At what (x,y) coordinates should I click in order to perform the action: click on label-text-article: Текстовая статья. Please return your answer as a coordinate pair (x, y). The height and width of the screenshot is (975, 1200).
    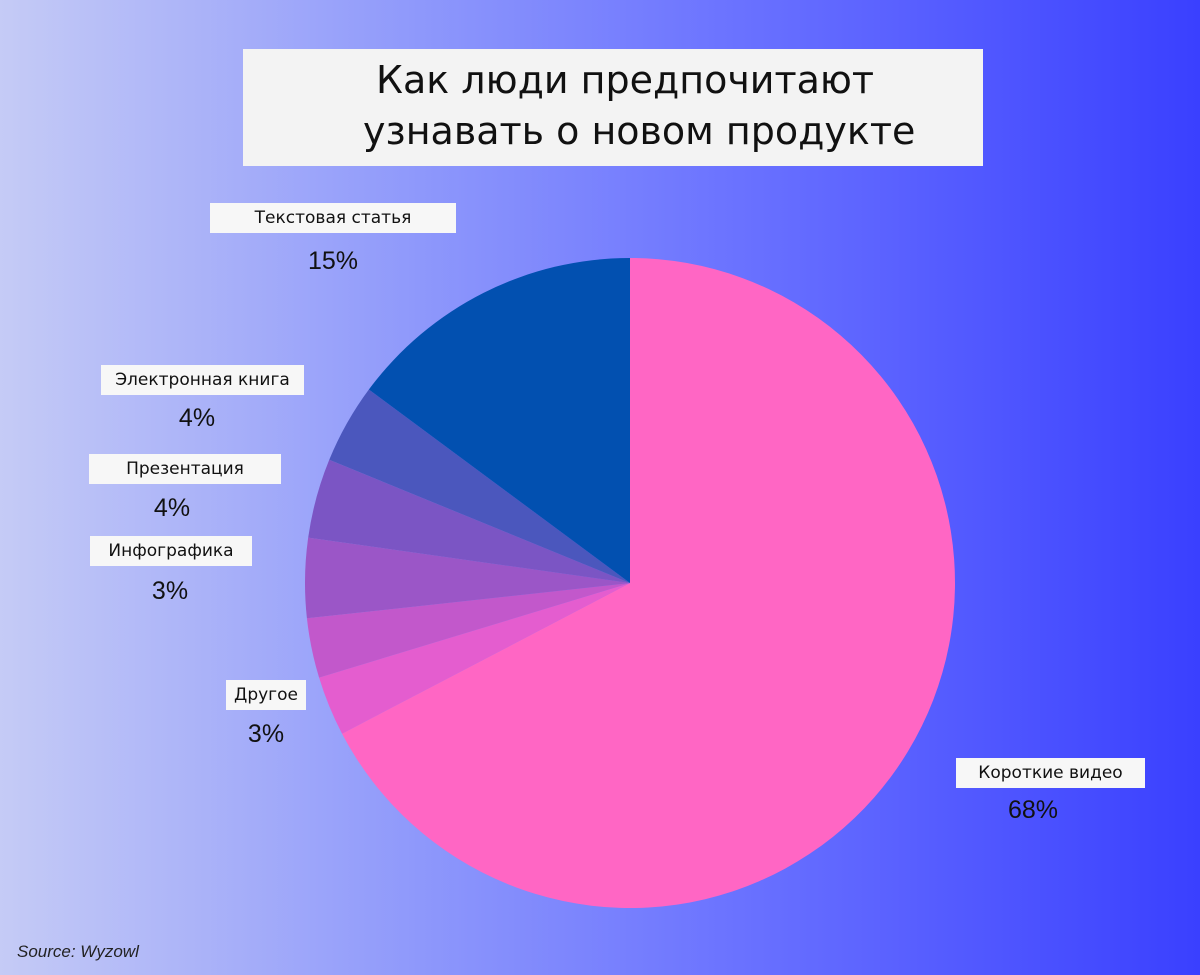
    Looking at the image, I should click on (333, 218).